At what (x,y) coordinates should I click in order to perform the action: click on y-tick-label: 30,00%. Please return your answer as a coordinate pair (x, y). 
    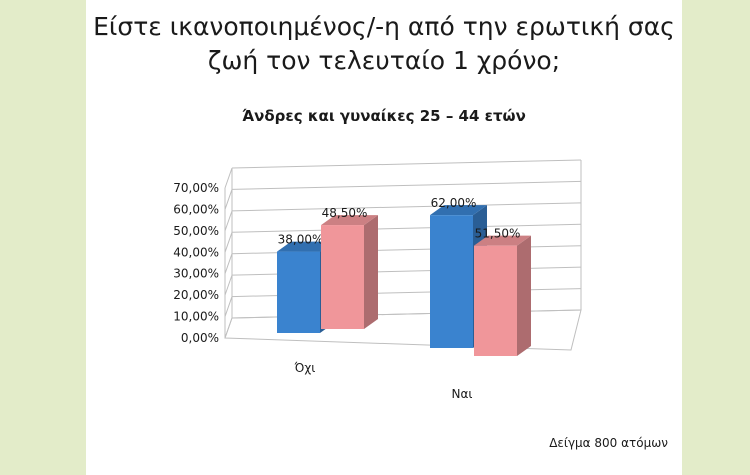
    Looking at the image, I should click on (196, 274).